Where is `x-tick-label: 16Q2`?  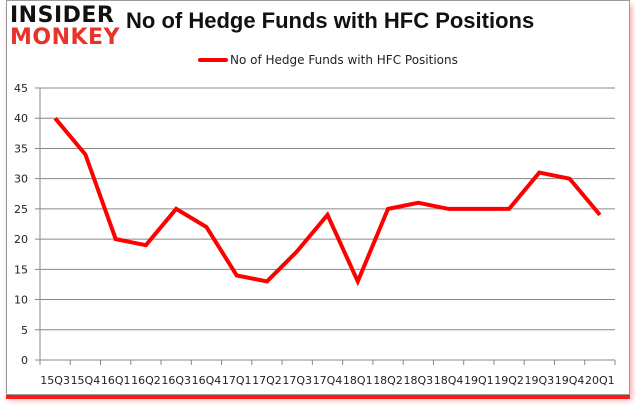 x-tick-label: 16Q2 is located at coordinates (146, 380).